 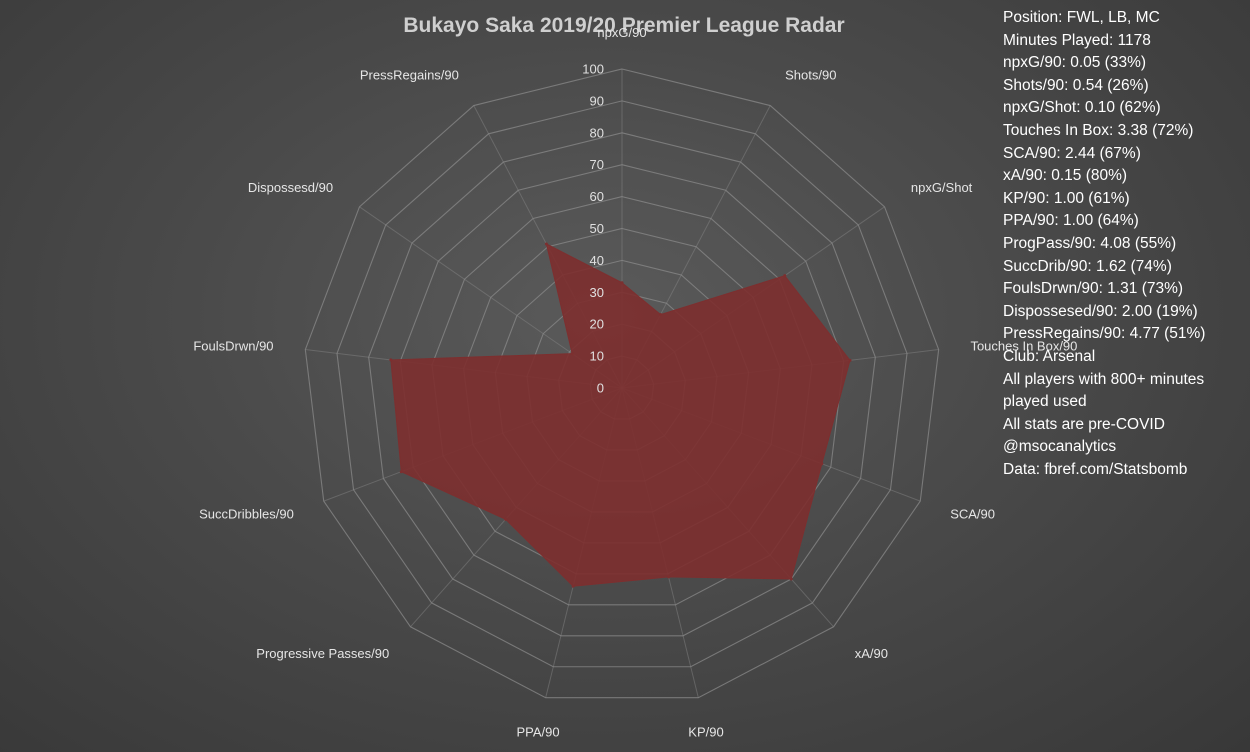 I want to click on radial-tick-label: 0, so click(x=600, y=388).